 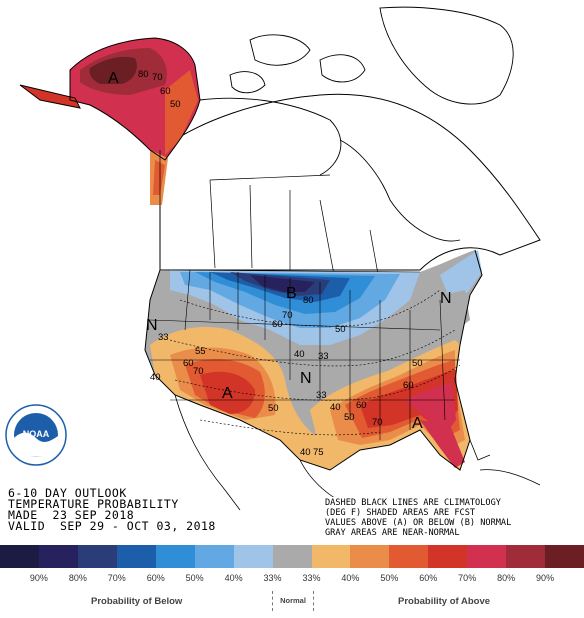 What do you see at coordinates (71, 515) in the screenshot?
I see `made-date: MADE 23 SEP 2018` at bounding box center [71, 515].